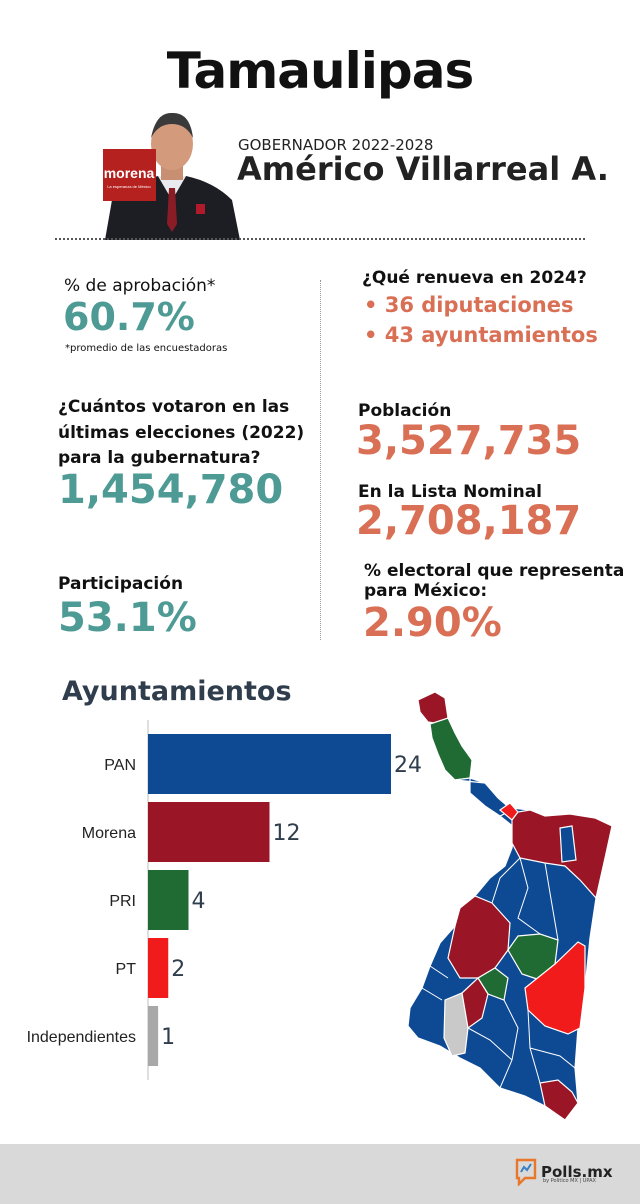 The image size is (640, 1204). Describe the element at coordinates (336, 145) in the screenshot. I see `governor-term-label: GOBERNADOR 2022-2028` at that location.